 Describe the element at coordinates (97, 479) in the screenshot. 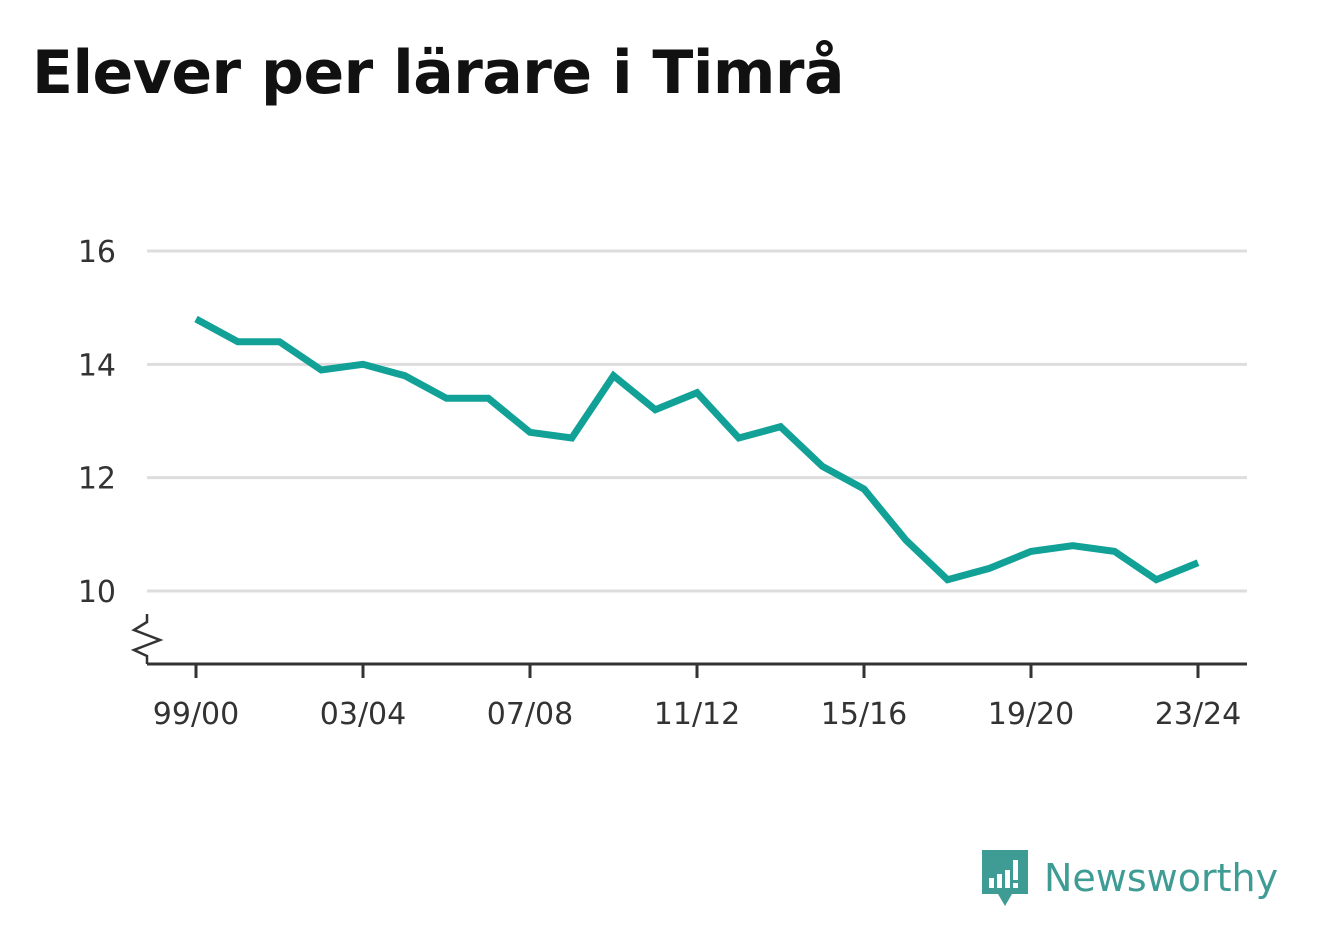

I see `y-tick-label: 12` at that location.